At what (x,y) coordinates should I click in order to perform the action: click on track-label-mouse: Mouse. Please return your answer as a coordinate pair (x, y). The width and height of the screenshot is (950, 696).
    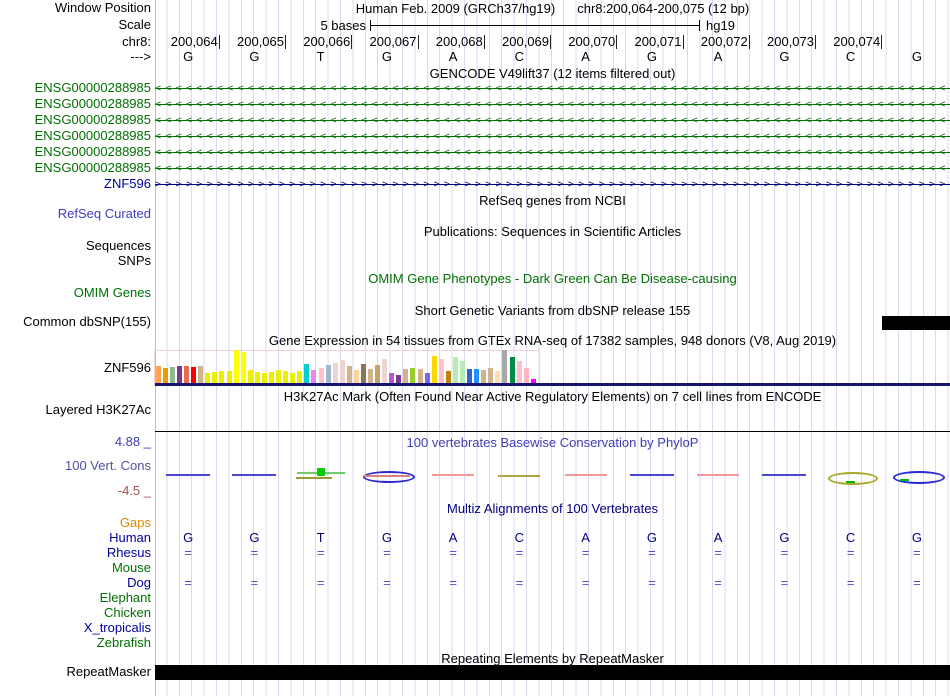
    Looking at the image, I should click on (131, 567).